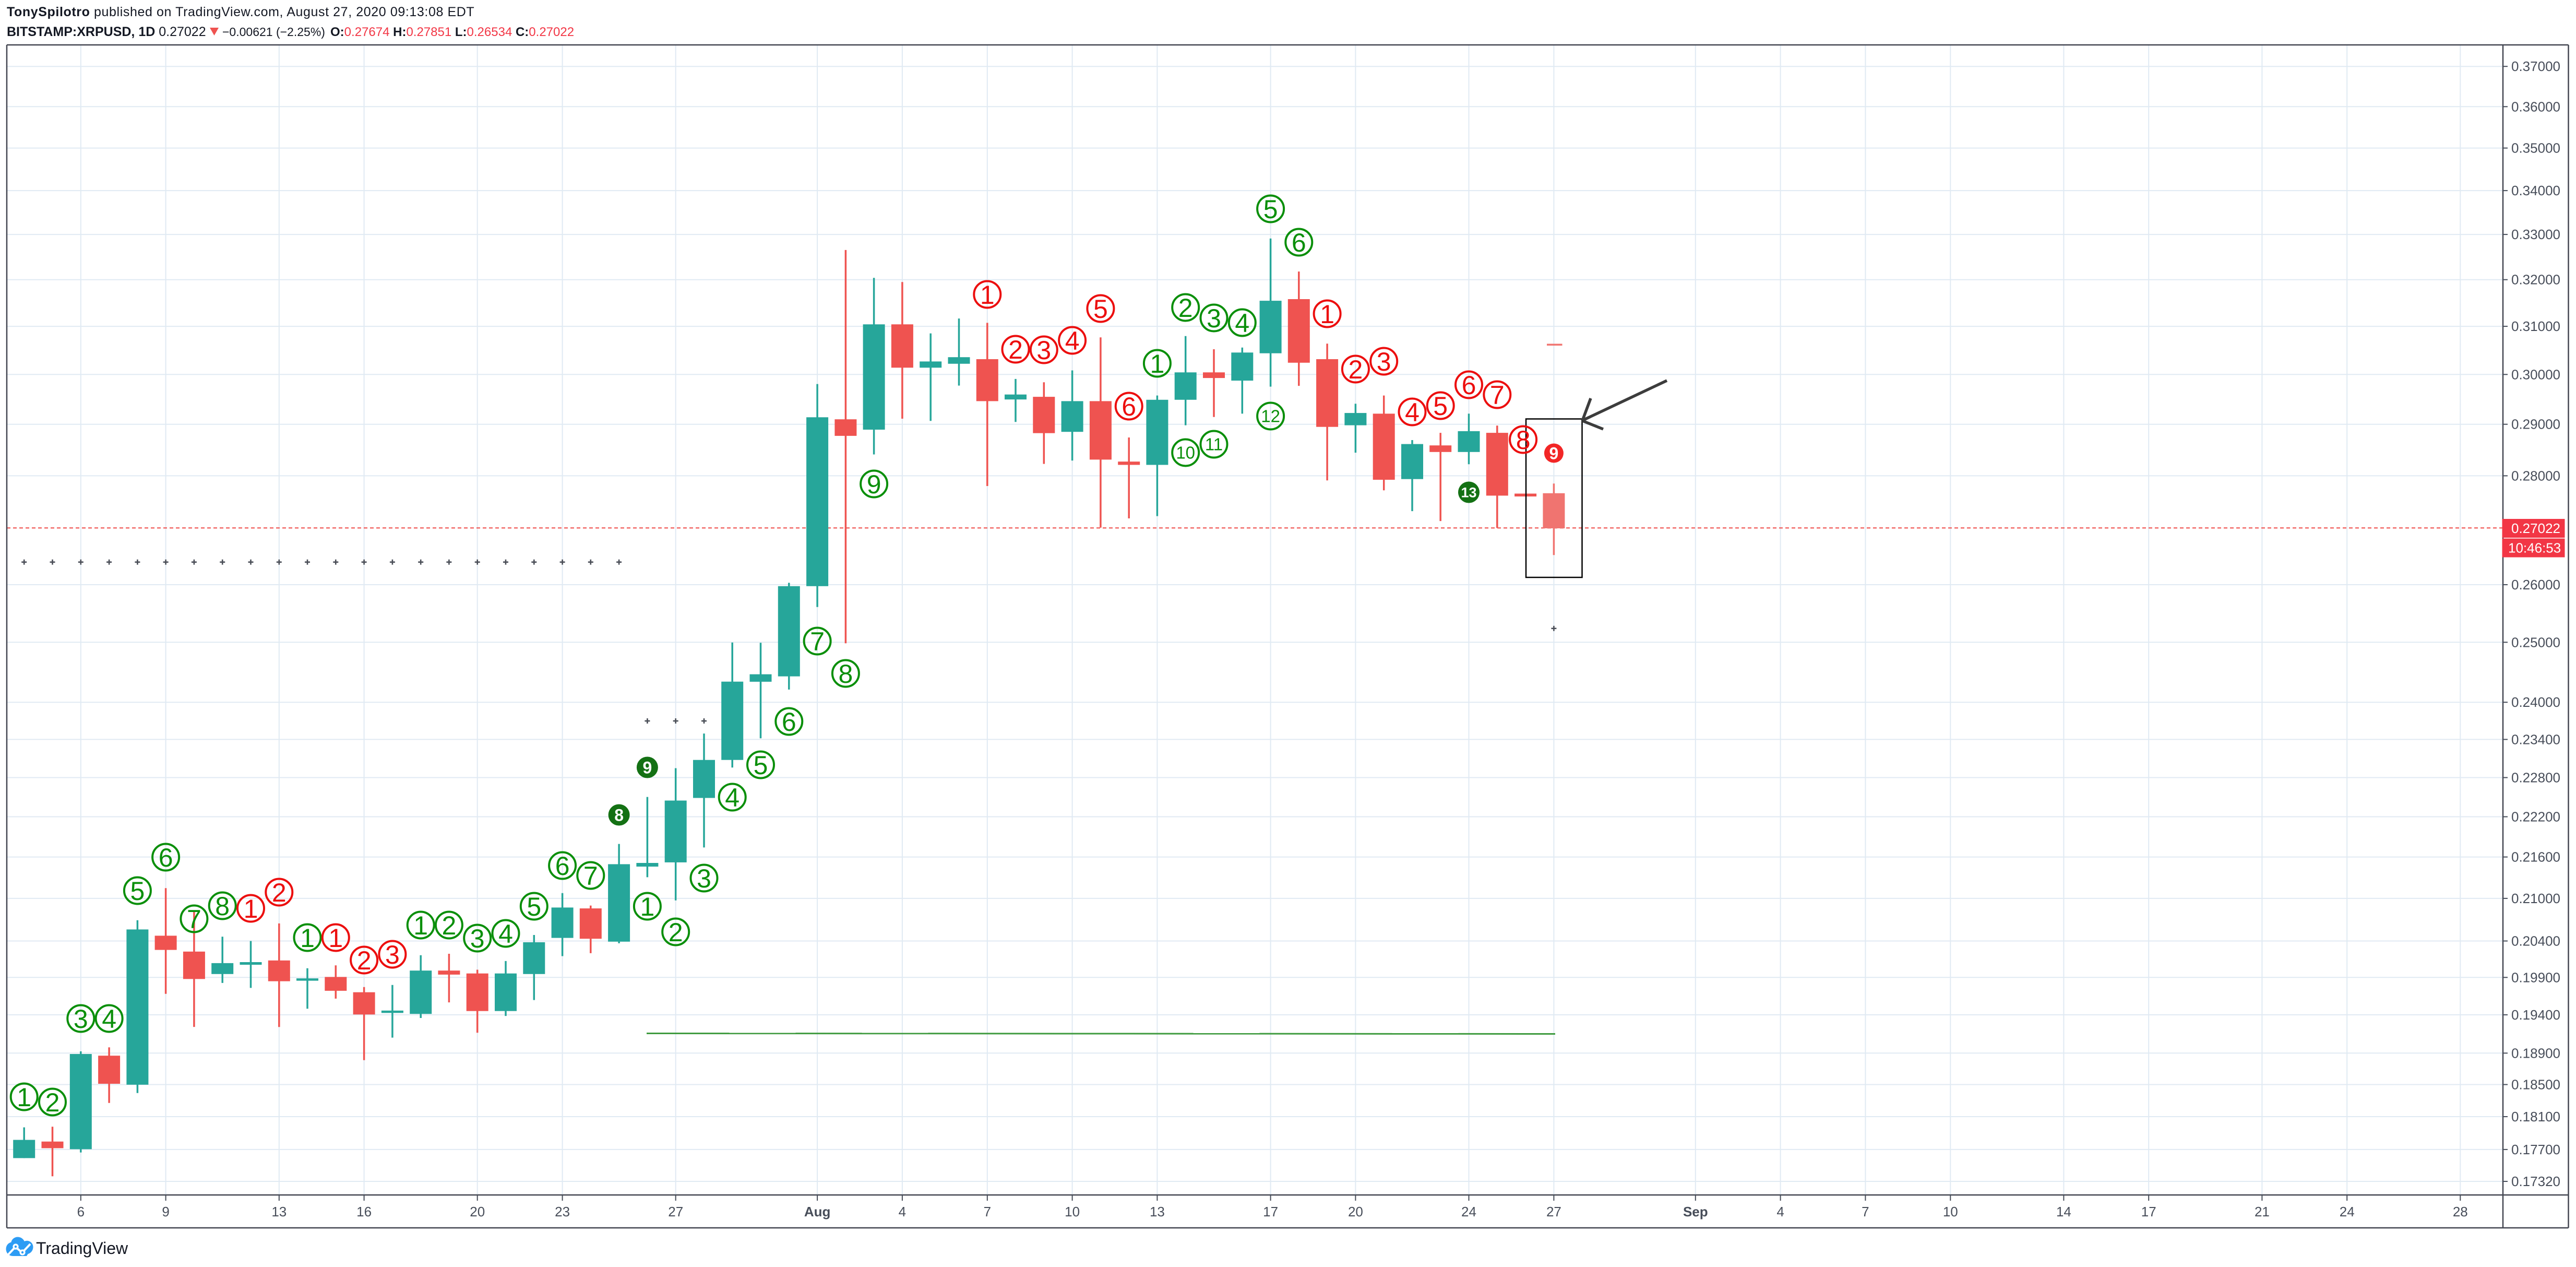 Image resolution: width=2576 pixels, height=1267 pixels. Describe the element at coordinates (2262, 1211) in the screenshot. I see `svg-text: 21` at that location.